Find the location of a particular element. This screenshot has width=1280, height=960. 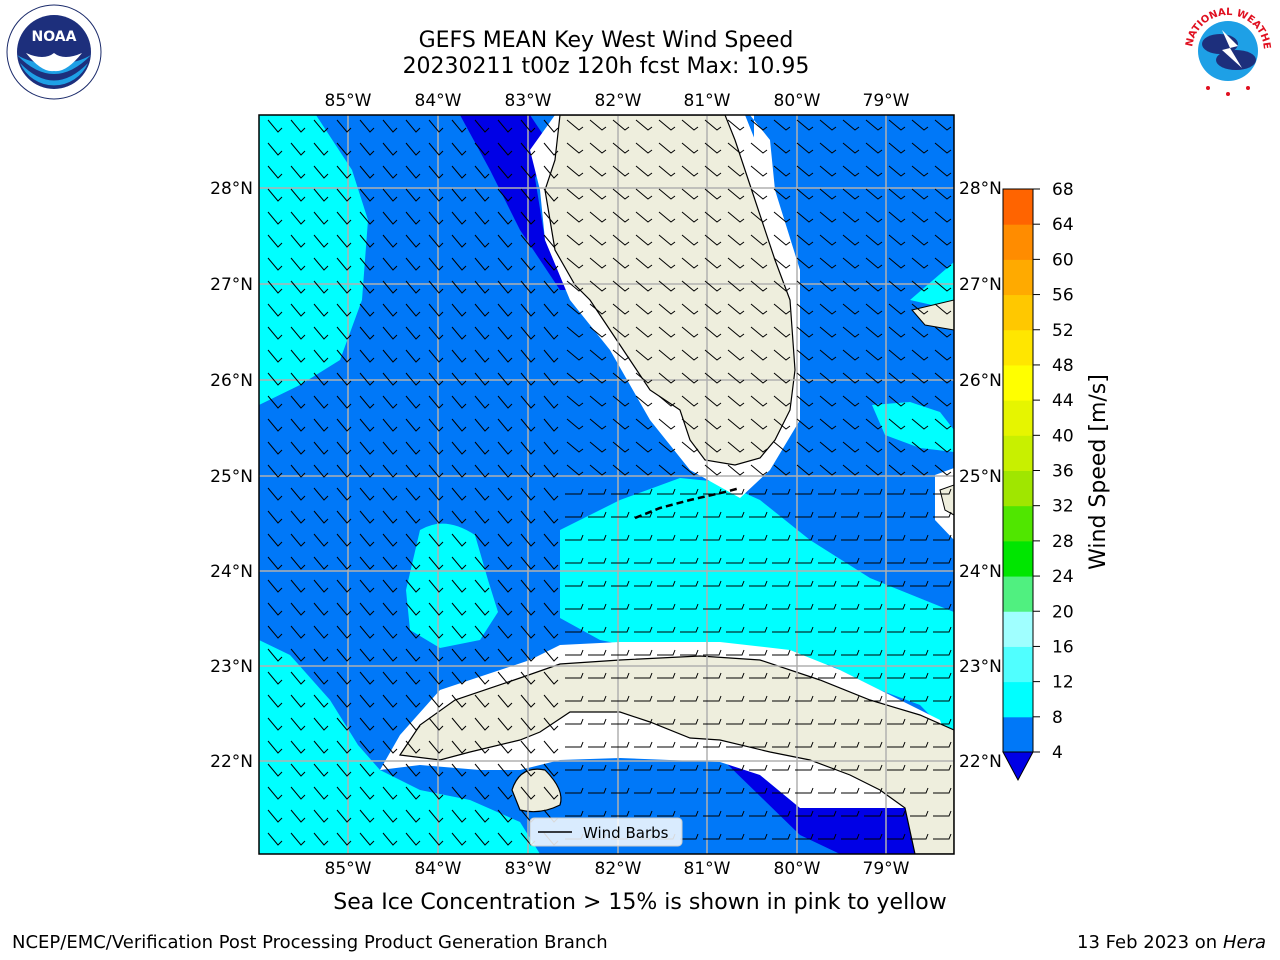

legend-label: Wind Barbs is located at coordinates (626, 833).